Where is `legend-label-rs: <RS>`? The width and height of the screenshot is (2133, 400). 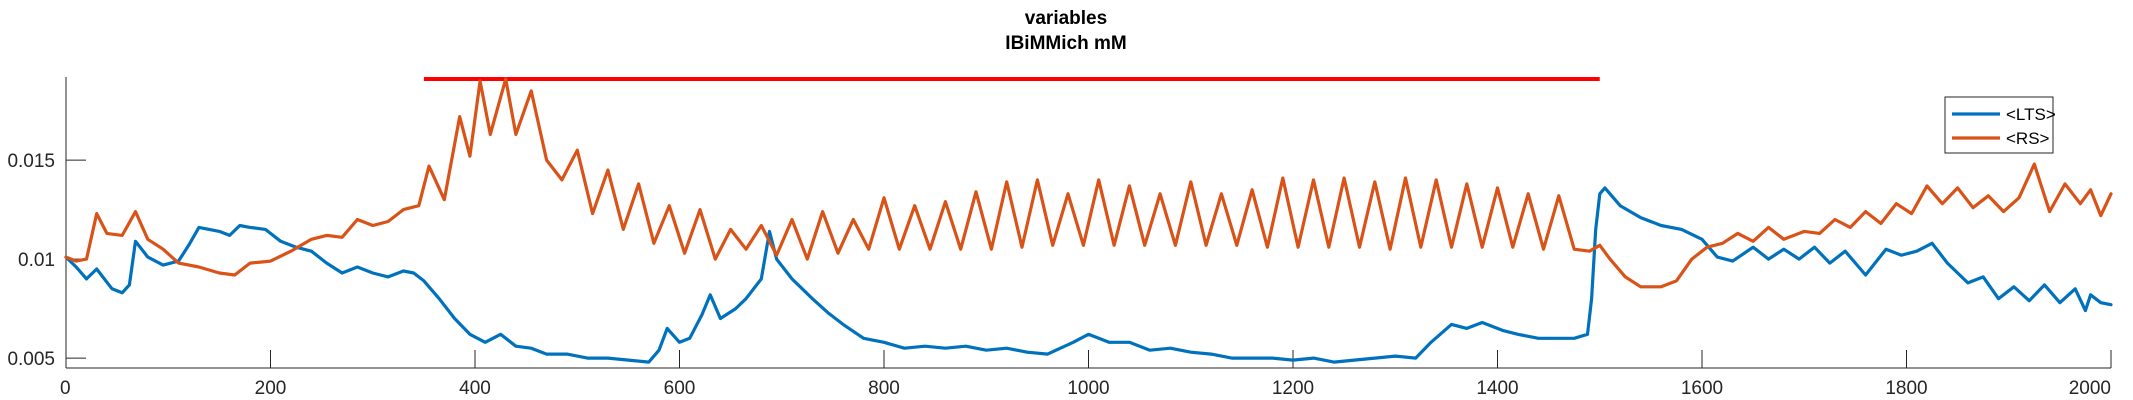
legend-label-rs: <RS> is located at coordinates (2028, 138).